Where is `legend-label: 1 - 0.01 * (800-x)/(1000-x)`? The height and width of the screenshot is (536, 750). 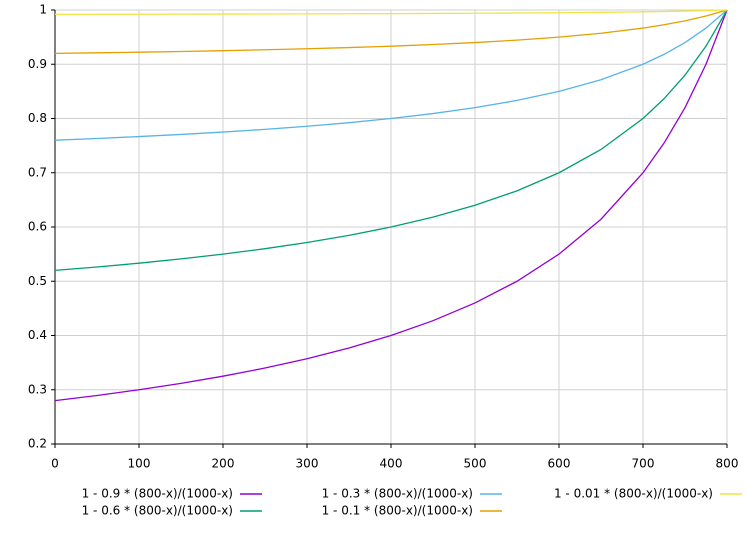 legend-label: 1 - 0.01 * (800-x)/(1000-x) is located at coordinates (633, 494).